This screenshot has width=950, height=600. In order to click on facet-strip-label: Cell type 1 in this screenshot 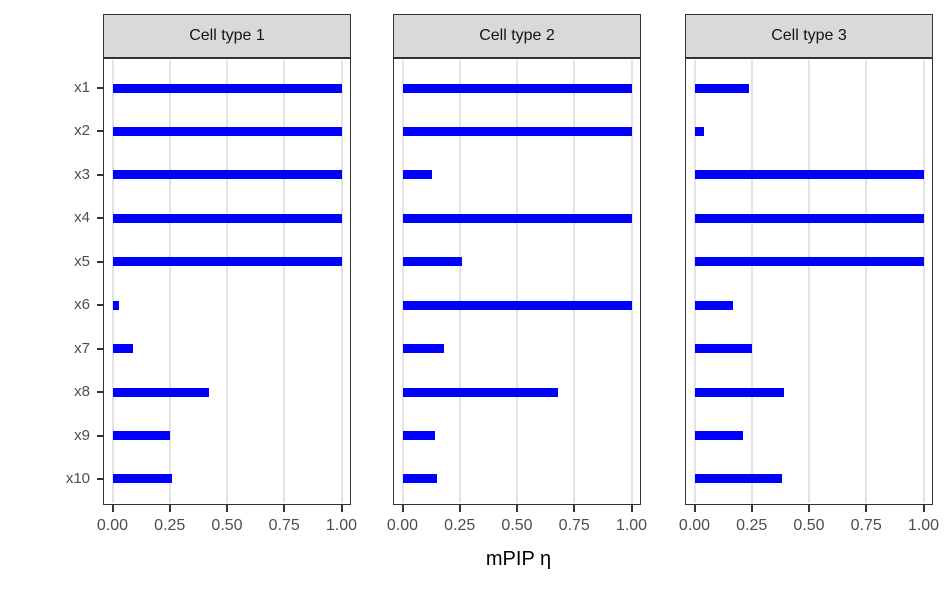, I will do `click(227, 35)`.